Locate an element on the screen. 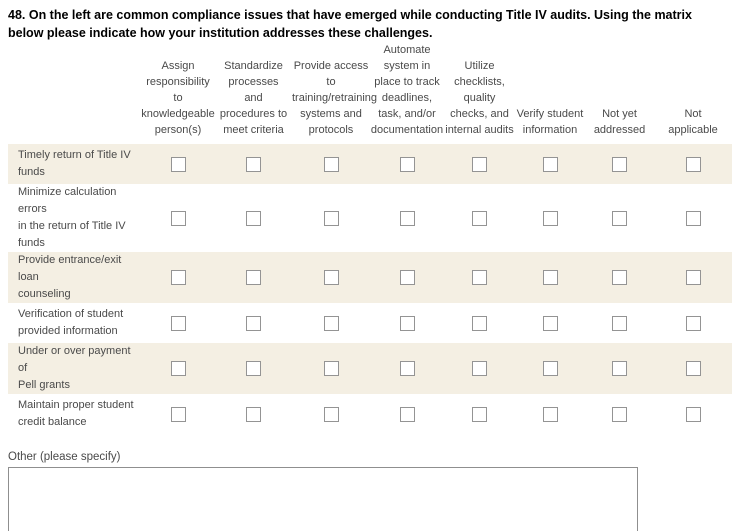 This screenshot has width=734, height=531. matrix-row: Maintain proper student credit balance is located at coordinates (370, 414).